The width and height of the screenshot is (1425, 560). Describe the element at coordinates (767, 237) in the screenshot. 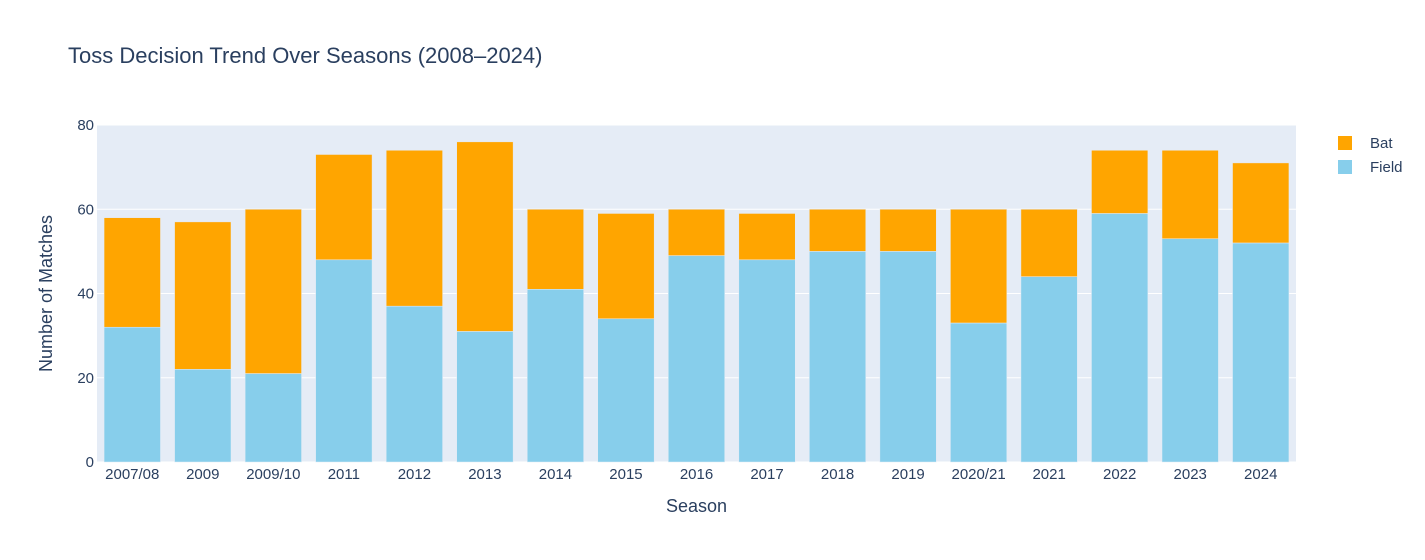

I see `bar-bat-2017` at that location.